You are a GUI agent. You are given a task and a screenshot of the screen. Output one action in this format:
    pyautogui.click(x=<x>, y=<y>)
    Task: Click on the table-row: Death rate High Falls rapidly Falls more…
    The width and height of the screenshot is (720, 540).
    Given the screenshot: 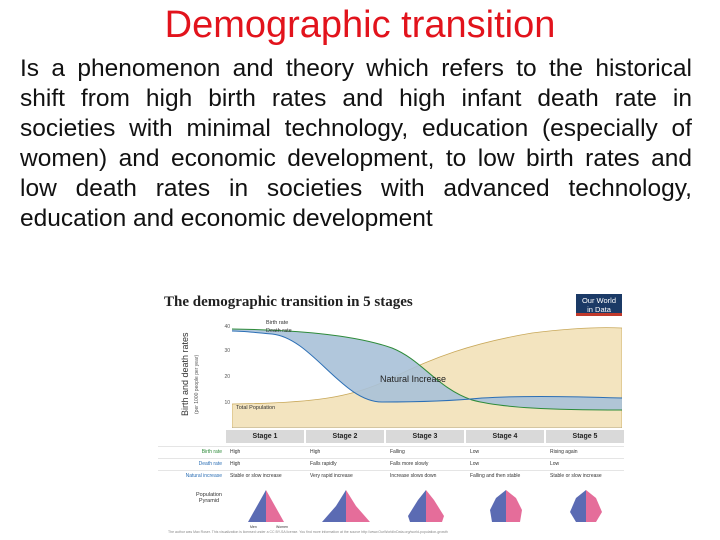 What is the action you would take?
    pyautogui.click(x=391, y=464)
    